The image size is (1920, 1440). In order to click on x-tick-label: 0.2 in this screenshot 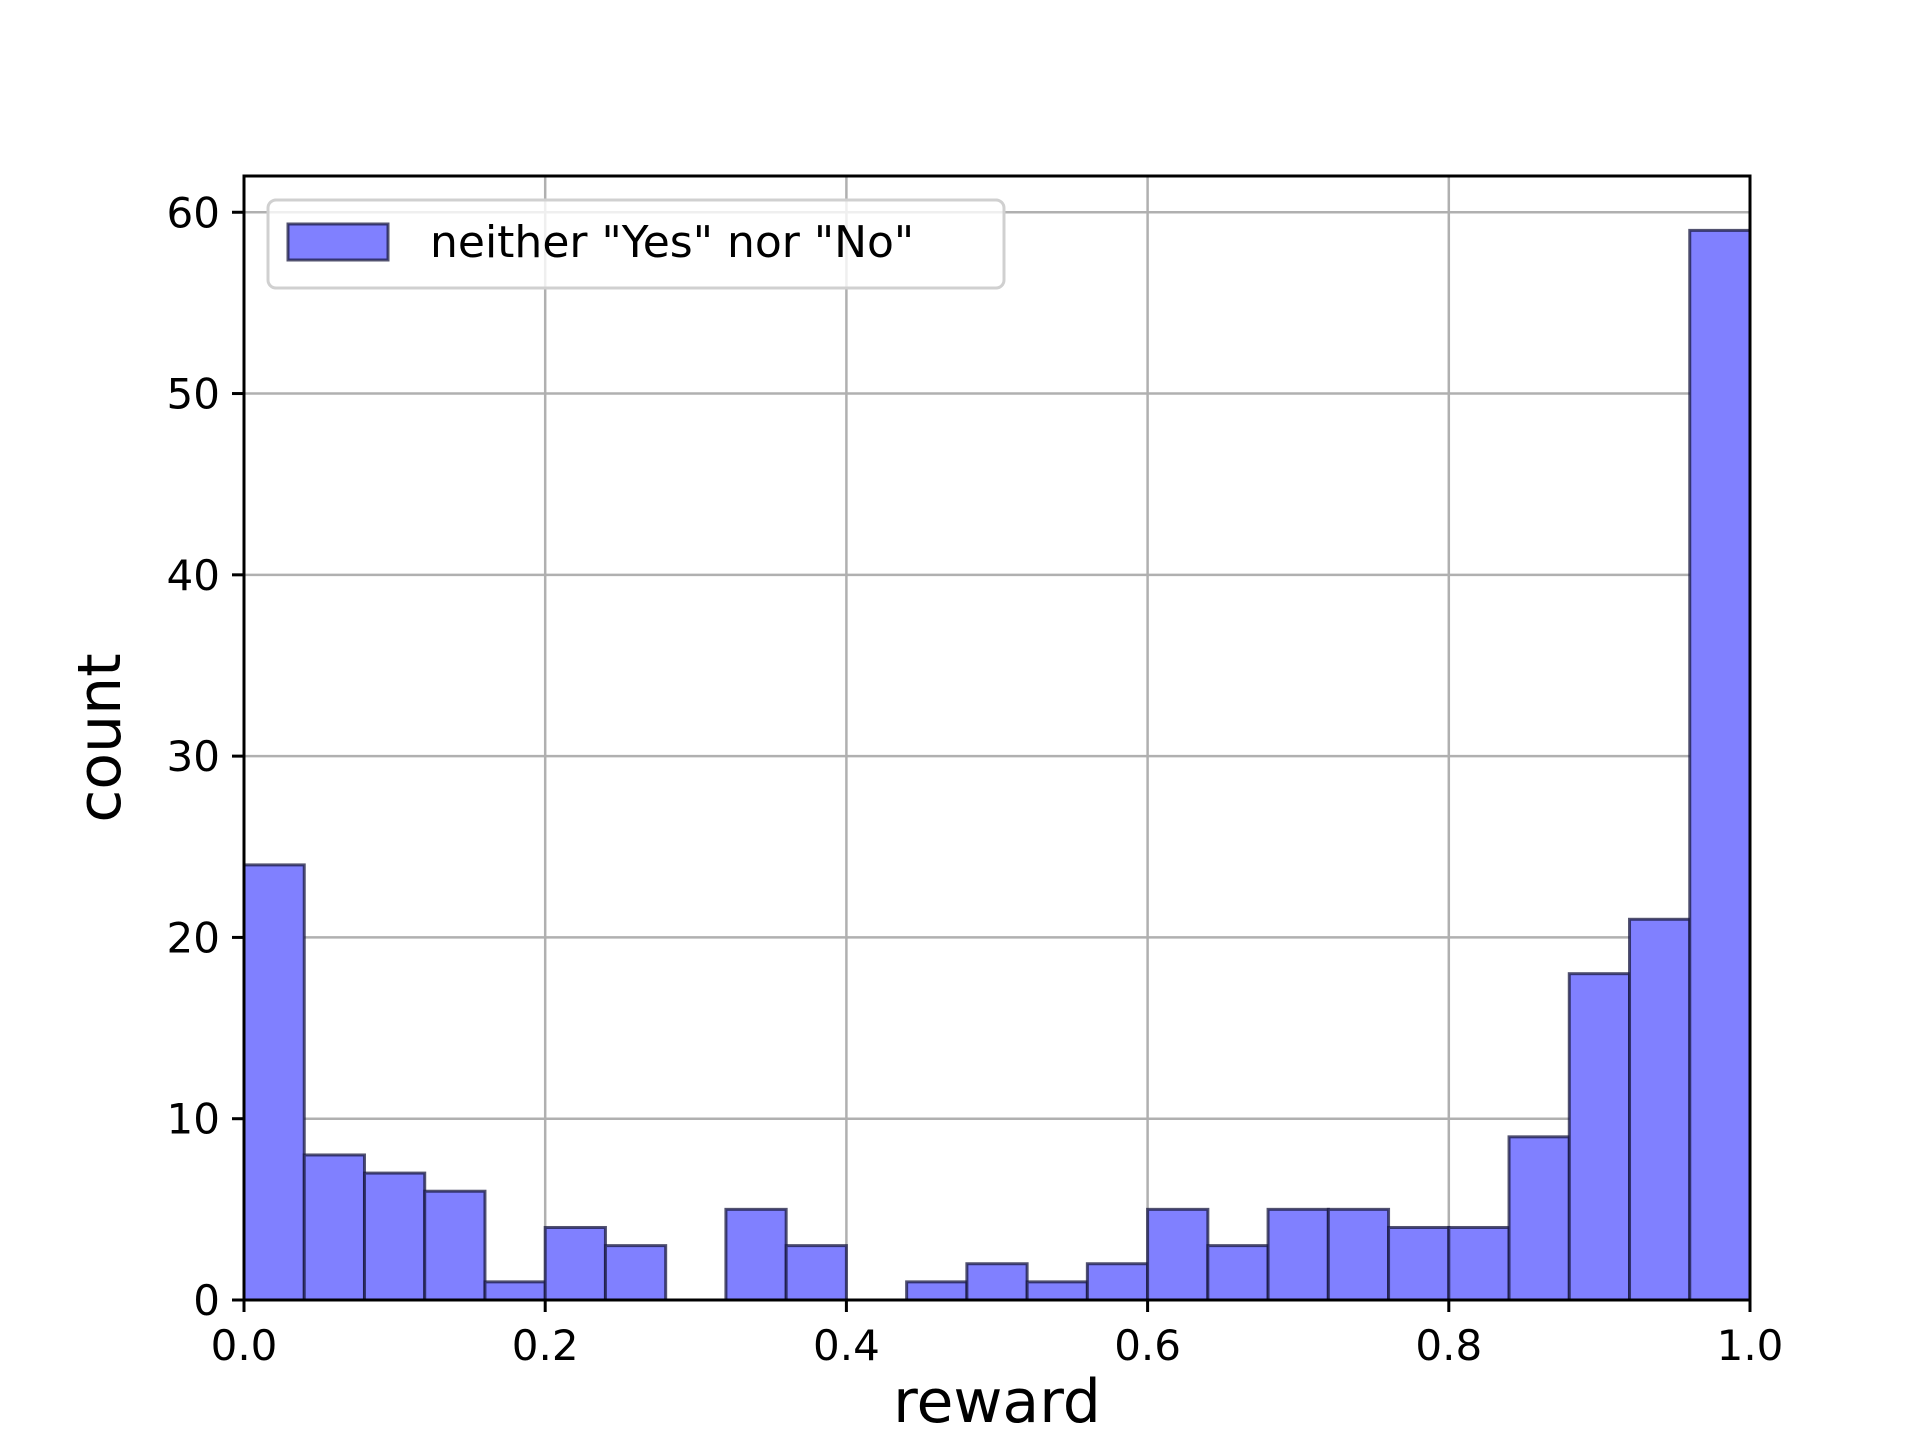, I will do `click(545, 1345)`.